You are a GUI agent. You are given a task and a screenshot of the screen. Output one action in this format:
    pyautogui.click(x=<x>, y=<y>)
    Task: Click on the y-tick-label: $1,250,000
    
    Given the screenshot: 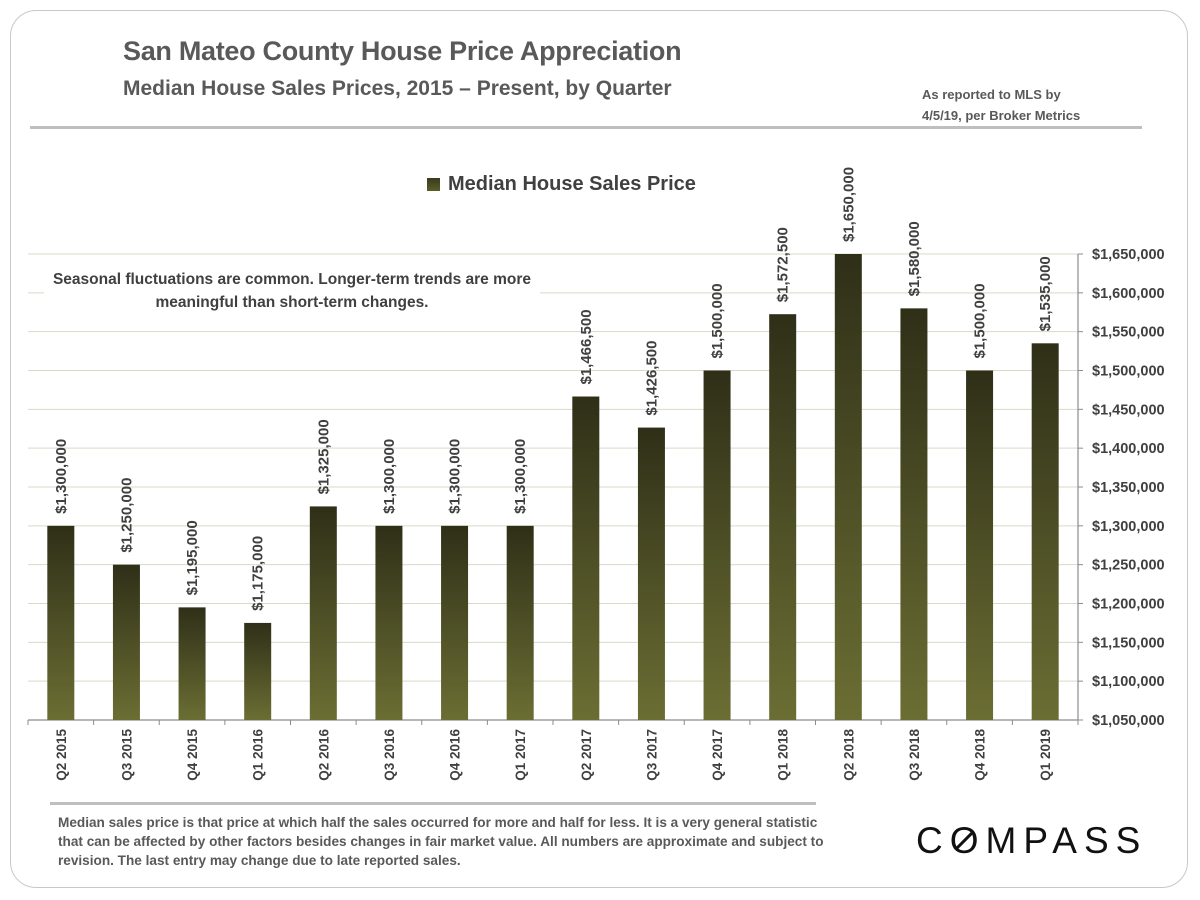 What is the action you would take?
    pyautogui.click(x=1128, y=566)
    